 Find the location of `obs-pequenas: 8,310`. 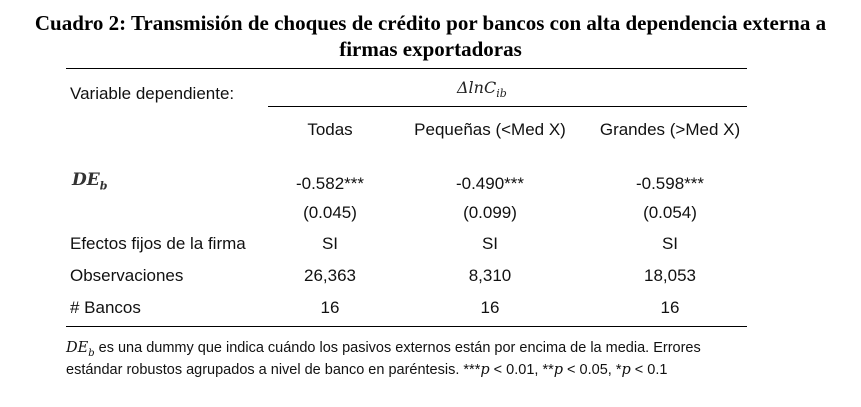

obs-pequenas: 8,310 is located at coordinates (490, 275).